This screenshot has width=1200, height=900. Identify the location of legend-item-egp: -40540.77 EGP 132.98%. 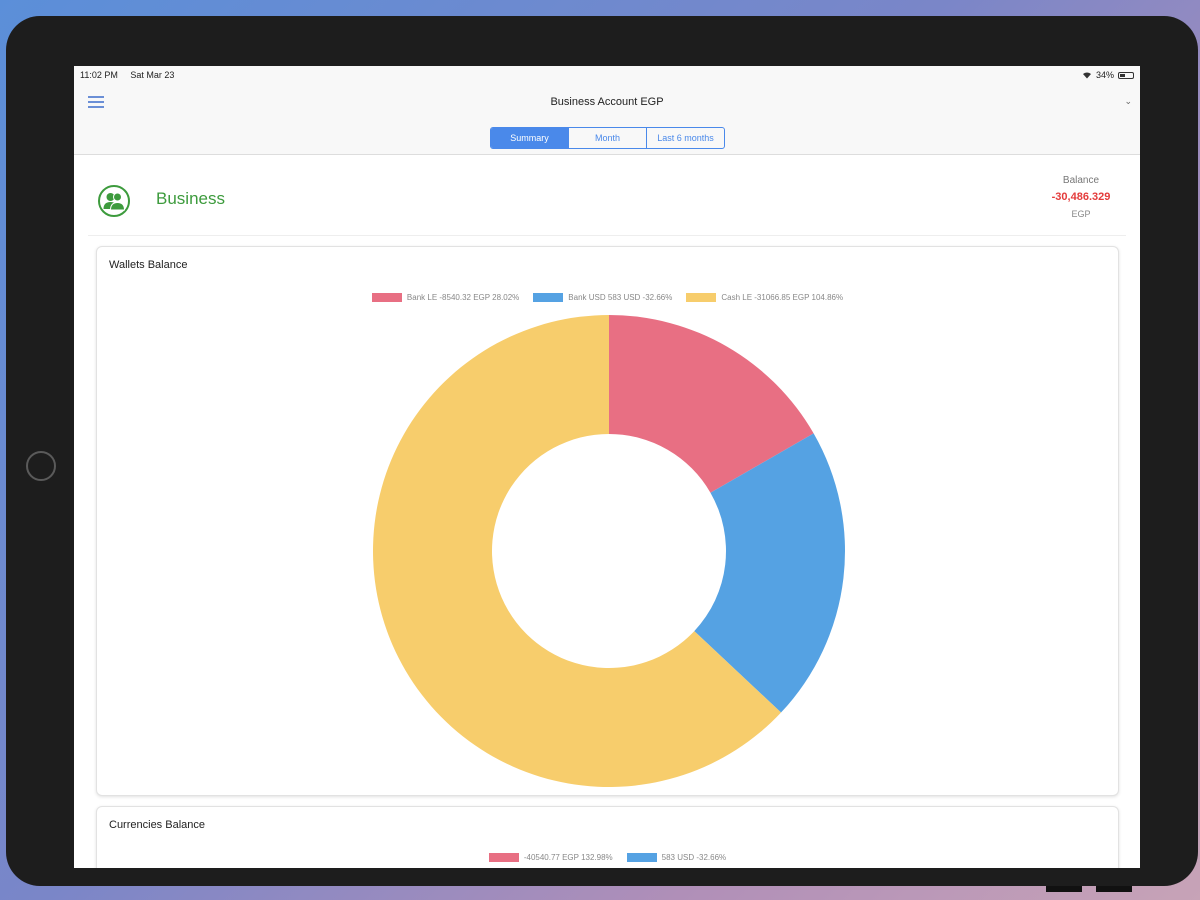
(550, 857).